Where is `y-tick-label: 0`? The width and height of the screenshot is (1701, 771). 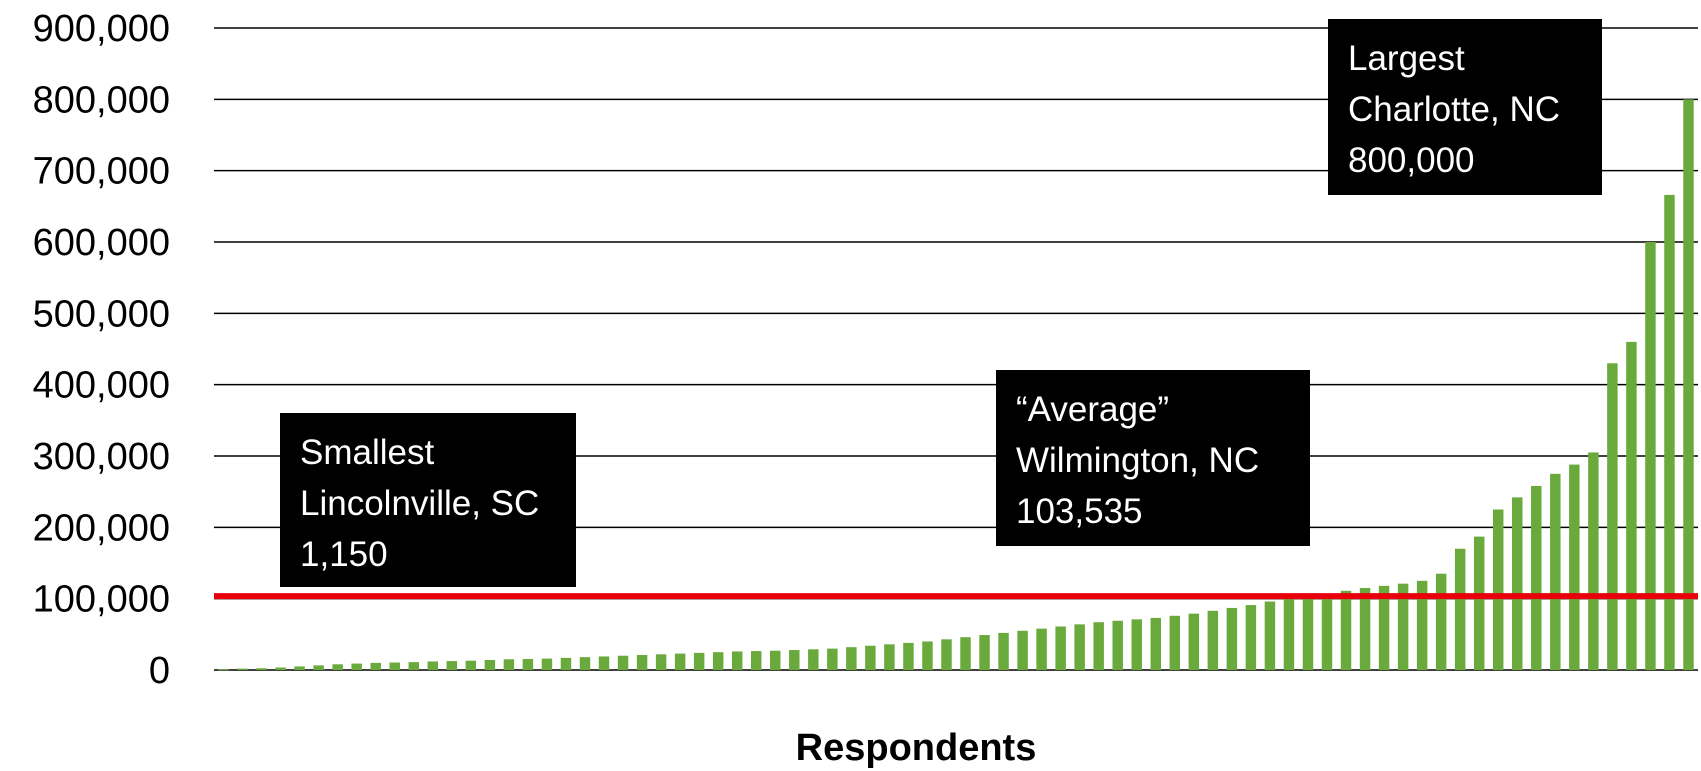 y-tick-label: 0 is located at coordinates (159, 671).